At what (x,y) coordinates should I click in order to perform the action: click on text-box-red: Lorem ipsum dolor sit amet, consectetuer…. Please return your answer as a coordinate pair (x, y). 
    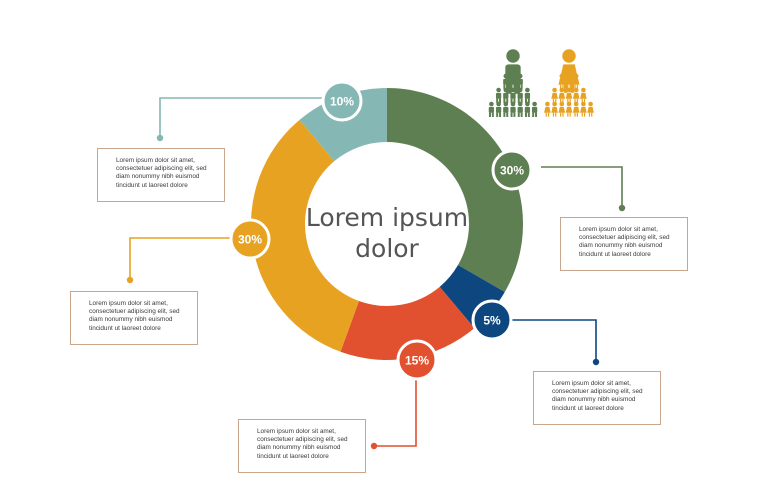
    Looking at the image, I should click on (302, 446).